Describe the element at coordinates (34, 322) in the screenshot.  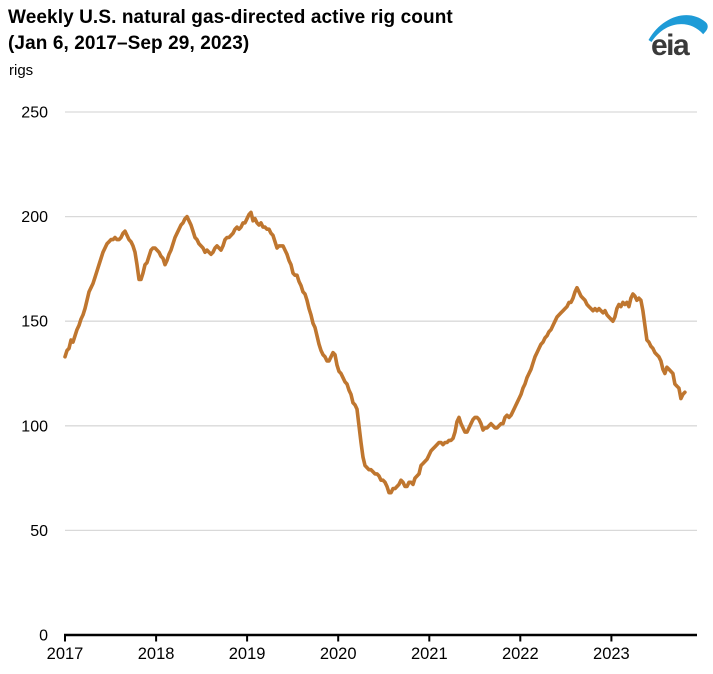
I see `y-tick-label-150: 150` at that location.